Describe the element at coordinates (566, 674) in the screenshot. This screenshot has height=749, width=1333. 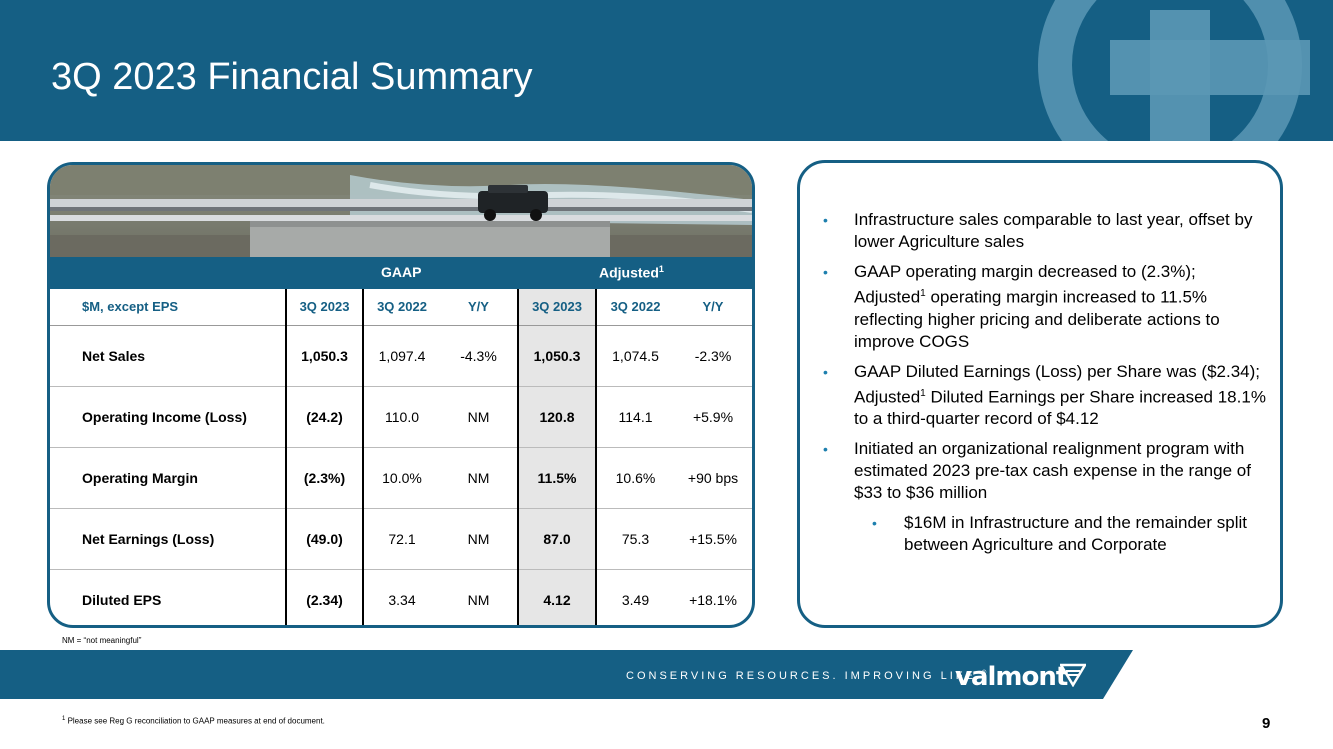
I see `footer-band` at that location.